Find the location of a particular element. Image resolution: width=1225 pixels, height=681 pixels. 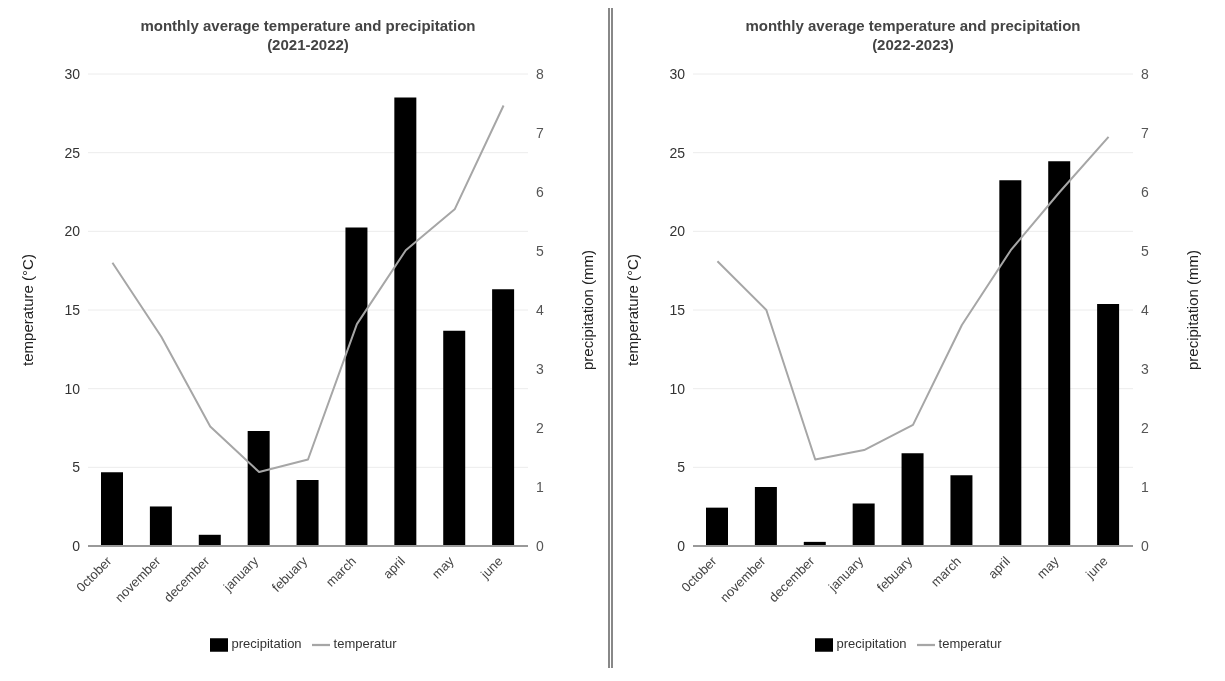

chart-title: monthly average temperature and precipitation (2021-2022) is located at coordinates (308, 35).